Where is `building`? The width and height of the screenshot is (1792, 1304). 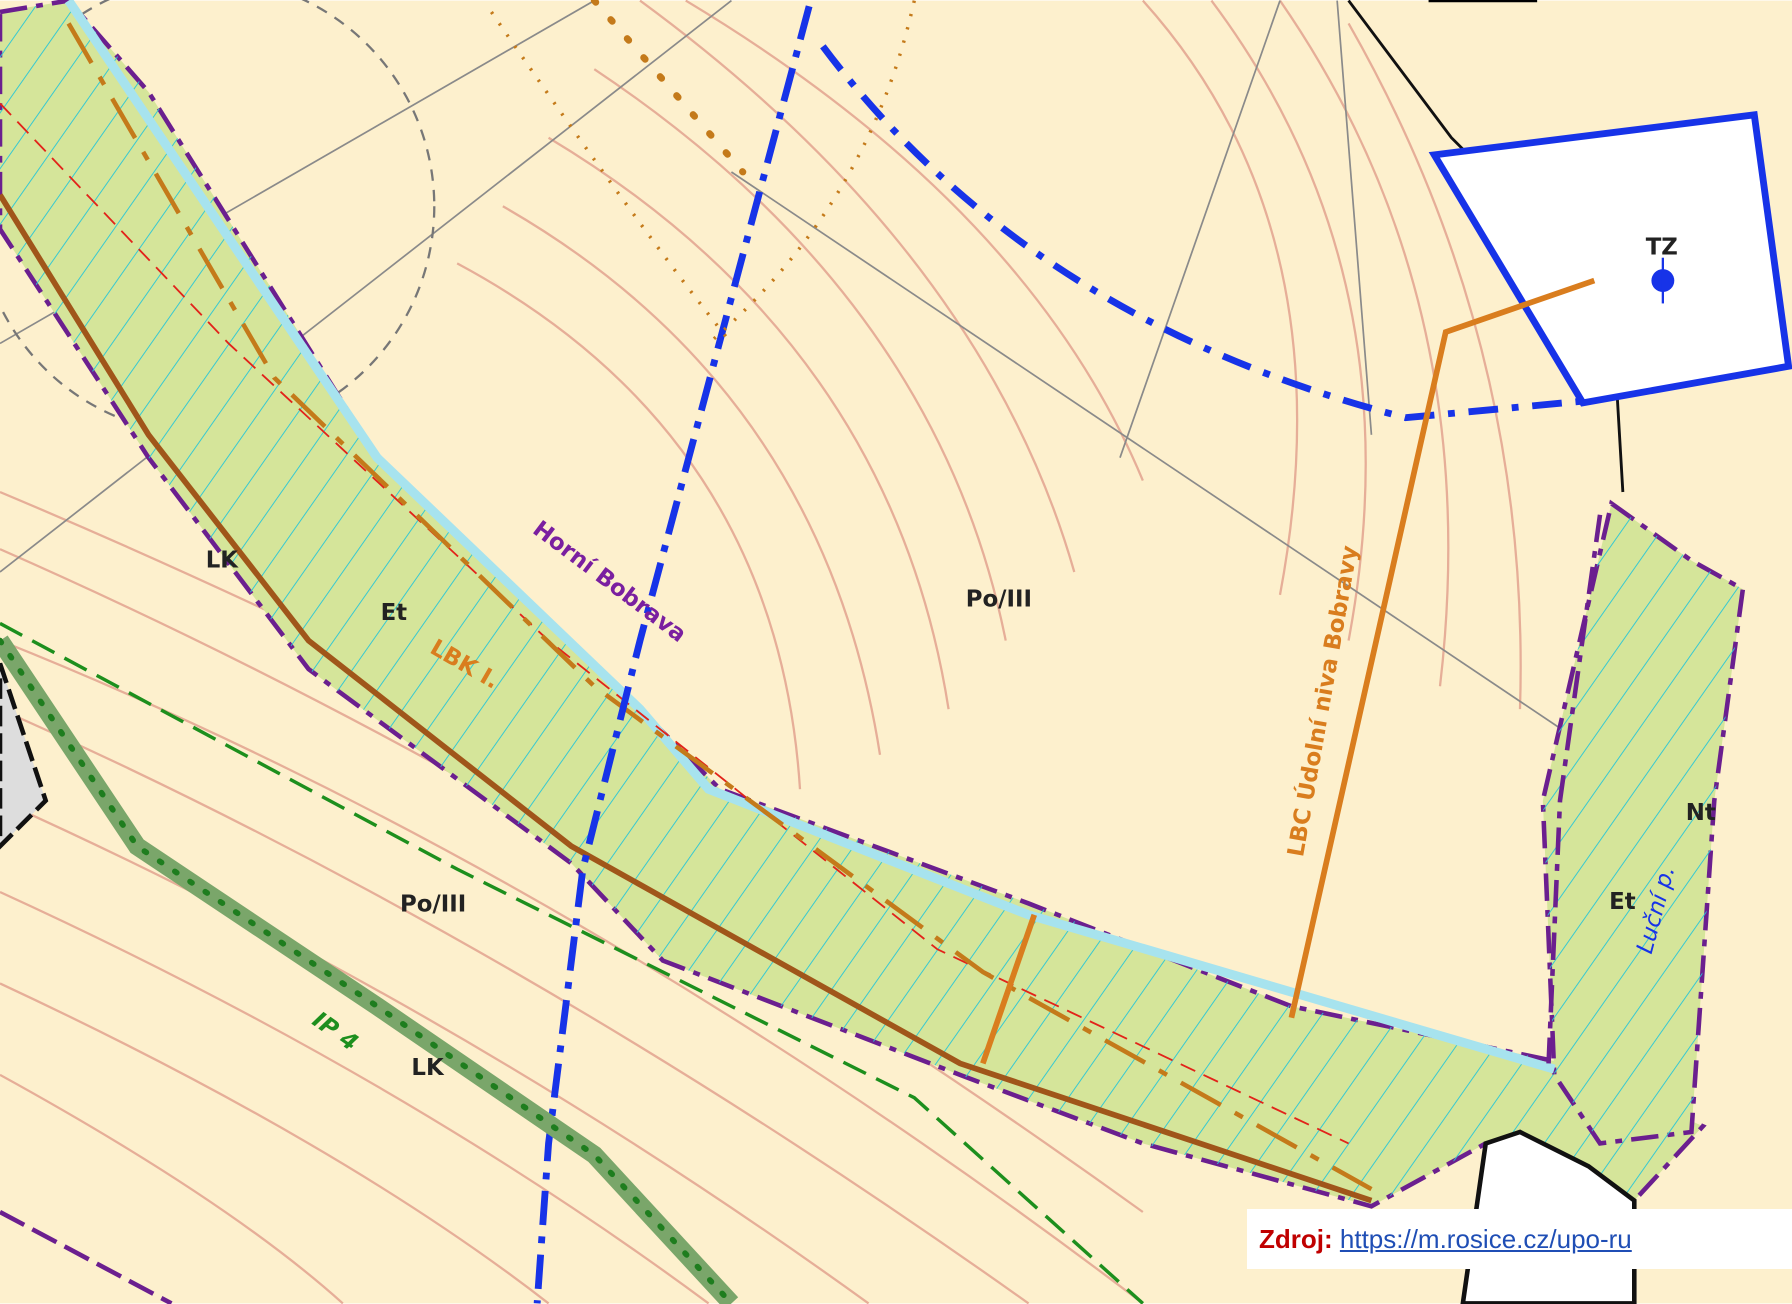
building is located at coordinates (24, 756).